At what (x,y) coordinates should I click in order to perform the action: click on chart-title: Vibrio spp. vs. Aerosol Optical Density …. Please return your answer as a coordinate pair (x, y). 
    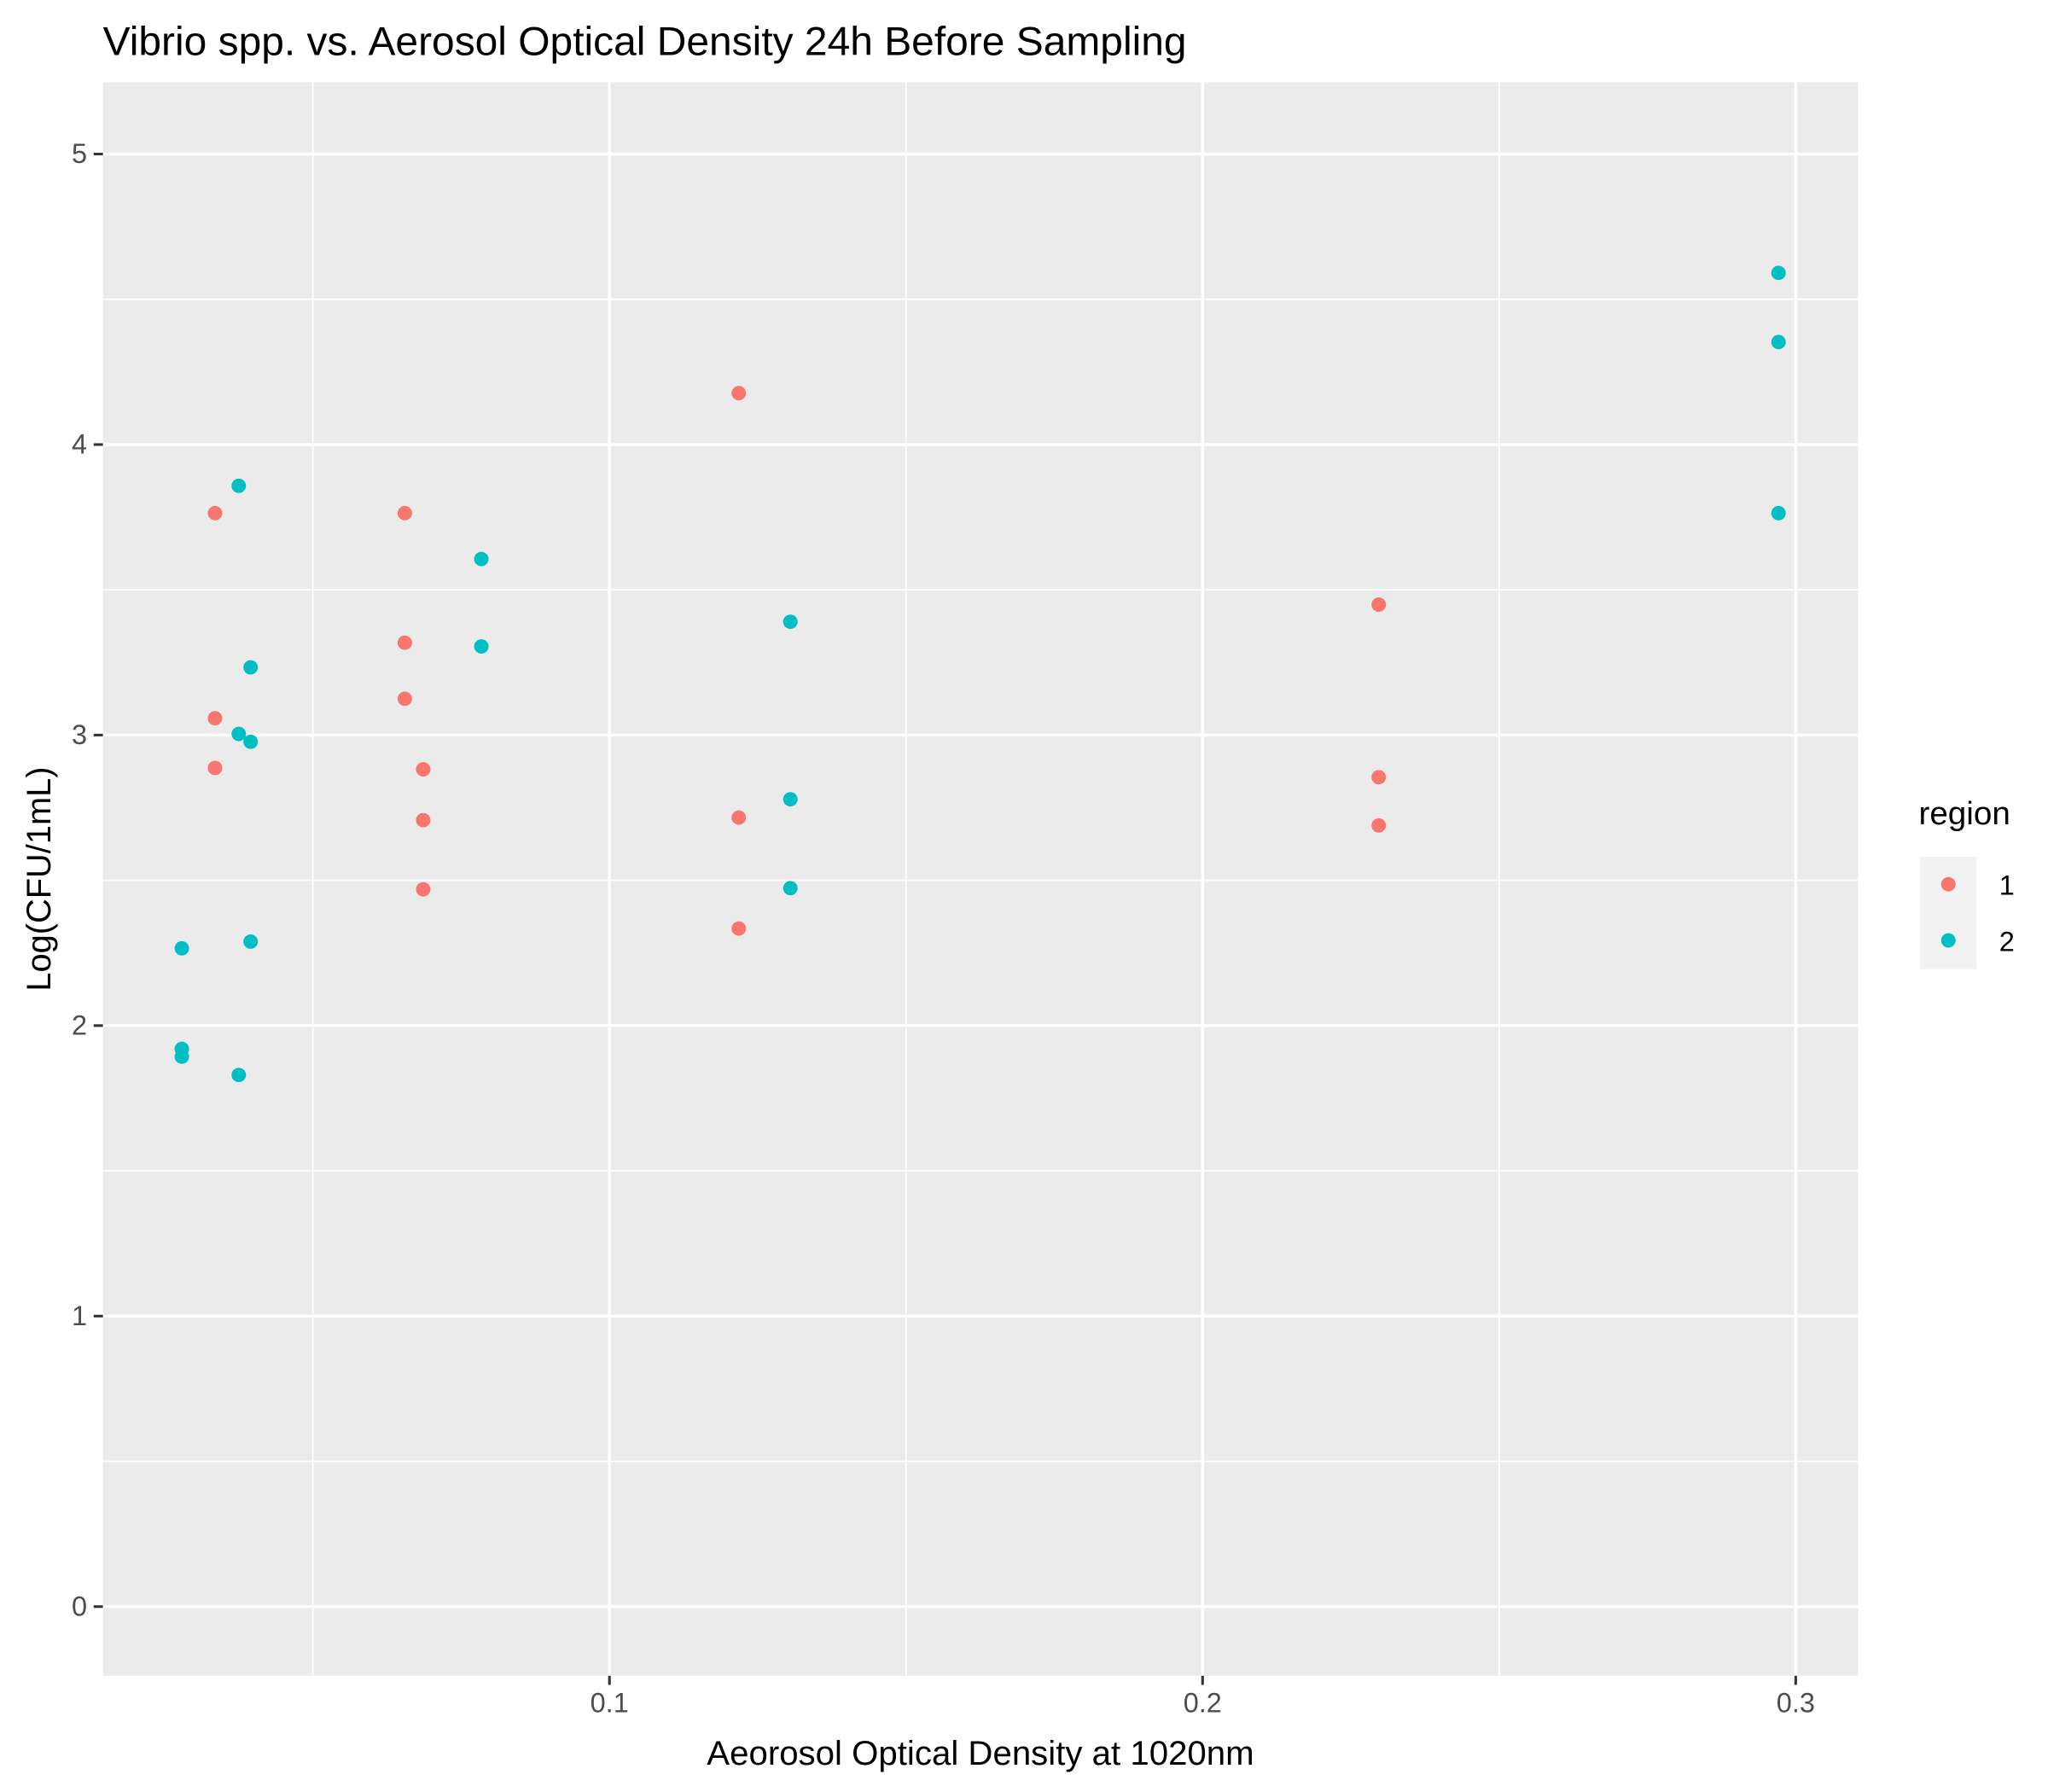
    Looking at the image, I should click on (645, 42).